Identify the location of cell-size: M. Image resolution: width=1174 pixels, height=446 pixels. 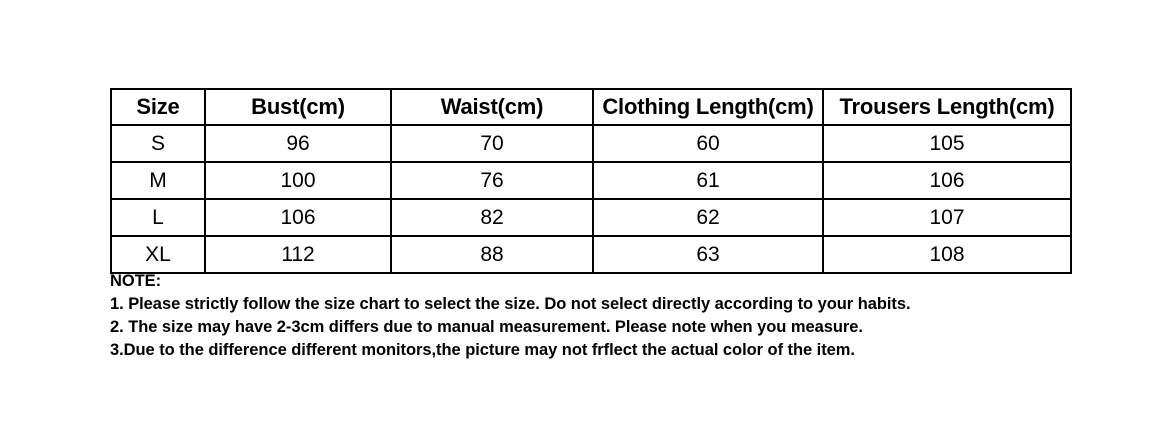
(158, 180).